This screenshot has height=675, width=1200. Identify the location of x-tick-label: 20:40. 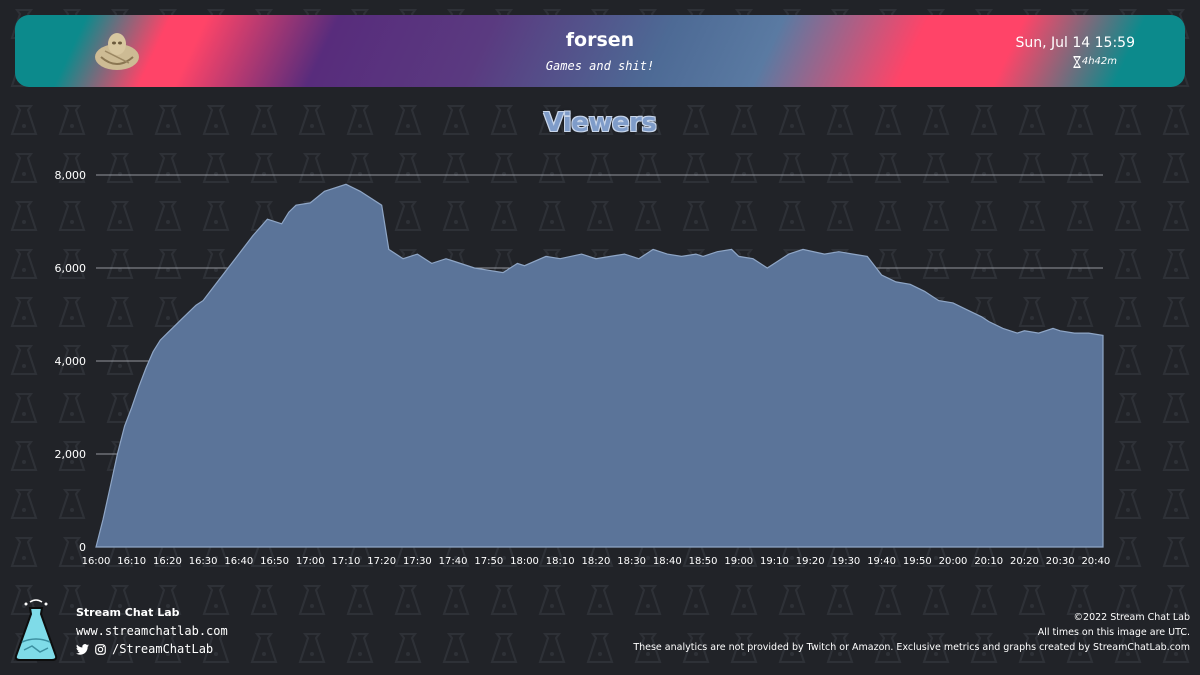
(1095, 561).